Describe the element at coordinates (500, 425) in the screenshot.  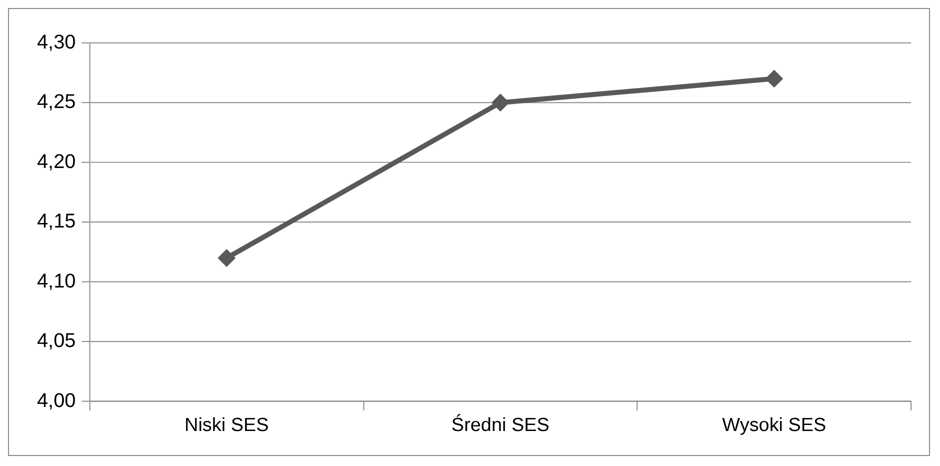
I see `x-tick-label: Średni SES` at that location.